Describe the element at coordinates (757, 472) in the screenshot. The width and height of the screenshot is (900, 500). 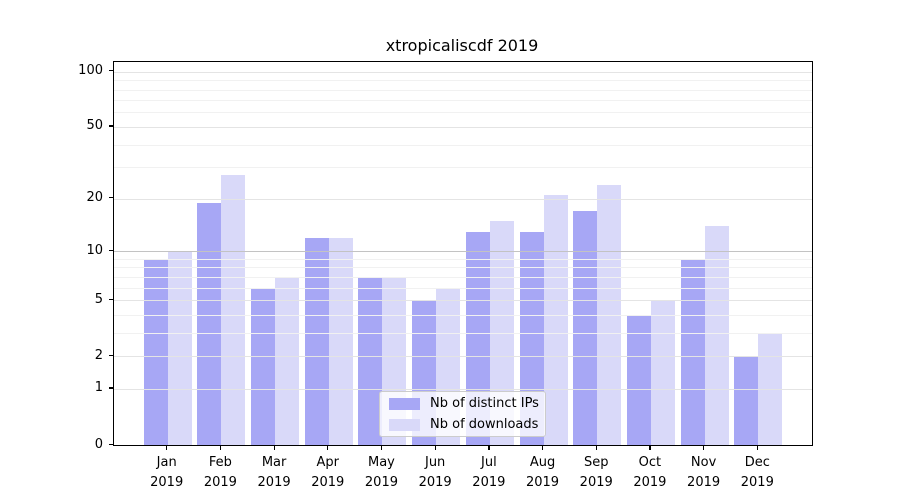
I see `x-tick-label-dec: Dec 2019` at that location.